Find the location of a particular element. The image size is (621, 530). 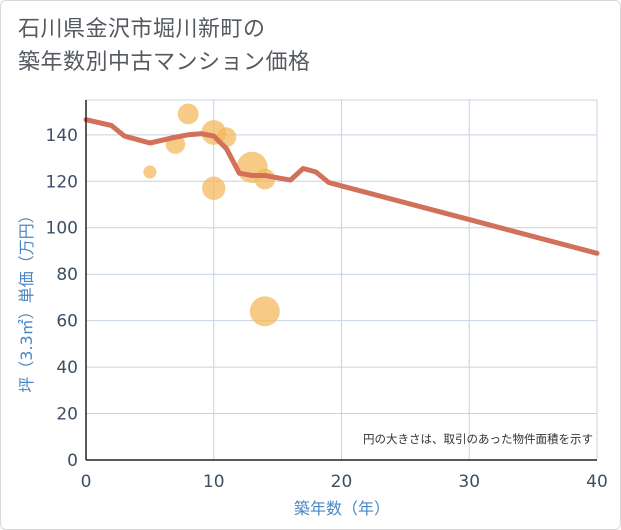

size-note: 円の大きさは、取引のあった物件面積を示す is located at coordinates (478, 439).